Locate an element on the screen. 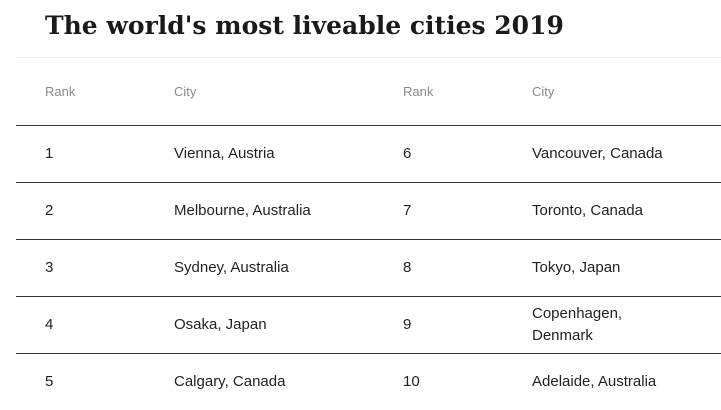 This screenshot has width=721, height=410. rank-cell: 10 is located at coordinates (438, 382).